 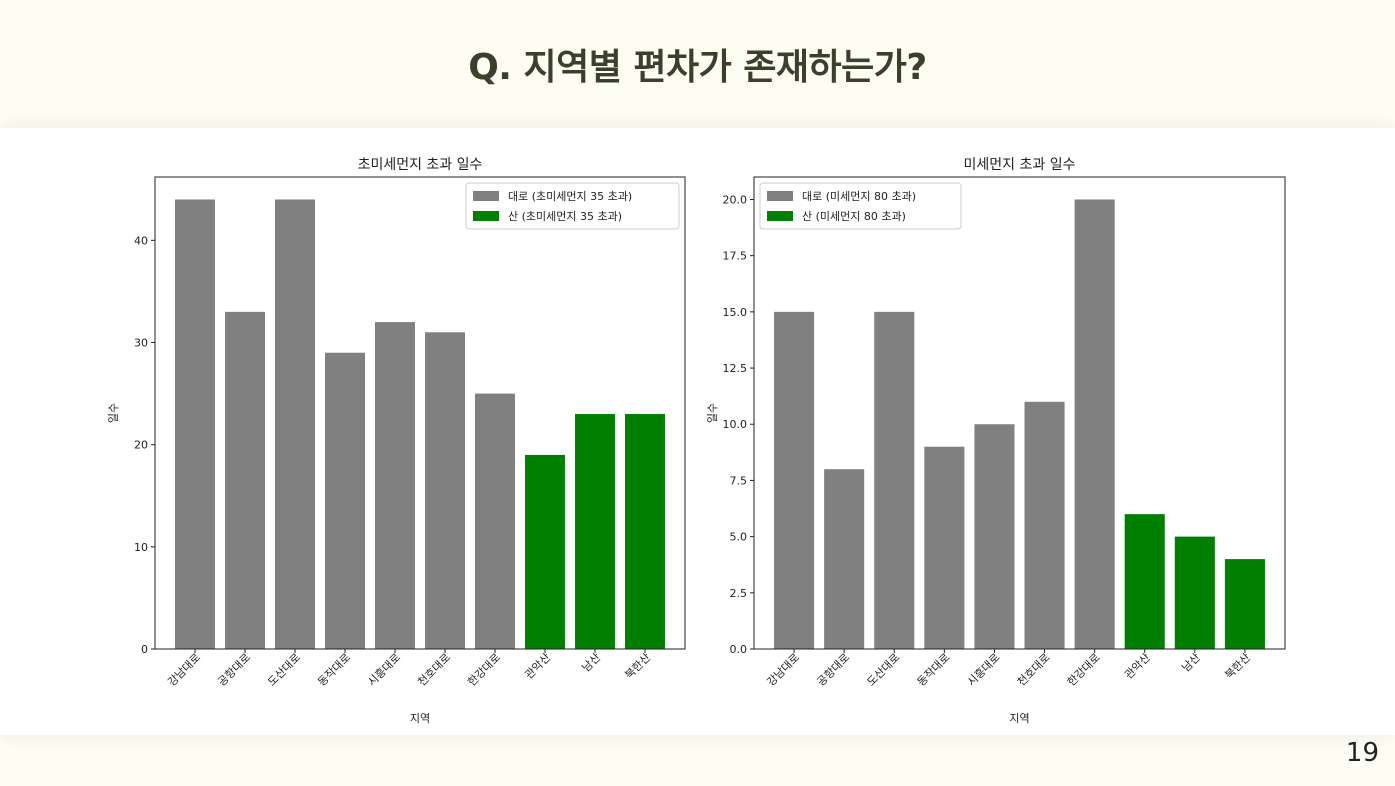 I want to click on page-number: 19, so click(x=1362, y=753).